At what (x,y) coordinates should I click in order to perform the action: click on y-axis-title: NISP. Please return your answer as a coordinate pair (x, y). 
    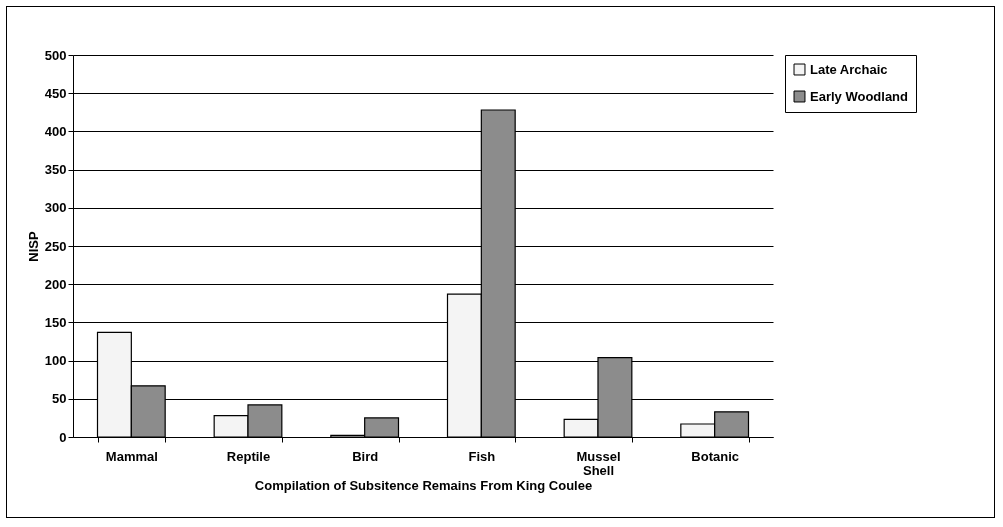
    Looking at the image, I should click on (33, 246).